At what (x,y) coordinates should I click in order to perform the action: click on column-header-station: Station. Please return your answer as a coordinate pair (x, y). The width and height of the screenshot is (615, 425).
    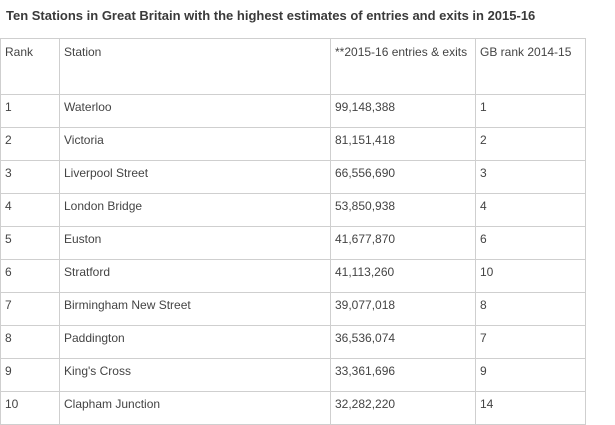
    Looking at the image, I should click on (195, 66).